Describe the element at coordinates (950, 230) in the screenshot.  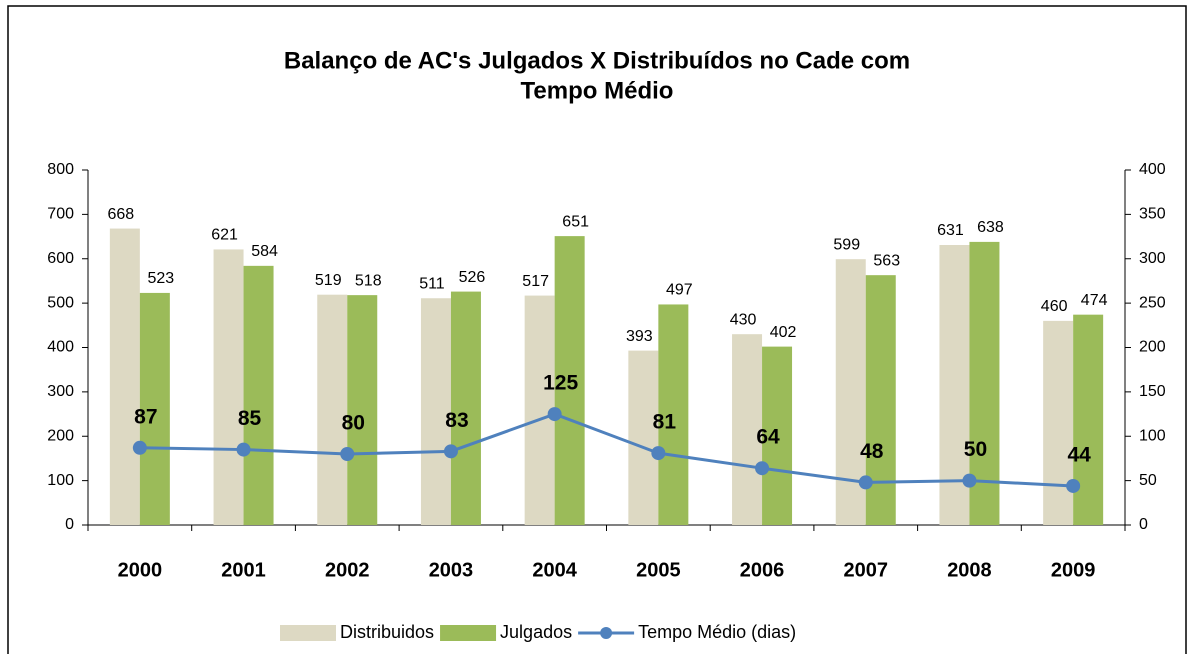
I see `bar-value-label: 631` at that location.